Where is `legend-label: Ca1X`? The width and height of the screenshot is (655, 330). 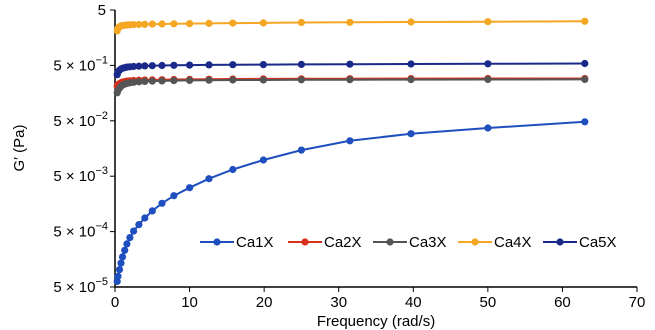
legend-label: Ca1X is located at coordinates (255, 242).